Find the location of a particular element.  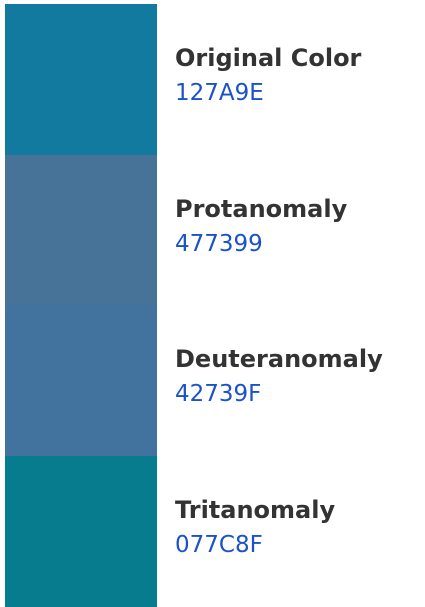

color-name: Tritanomaly is located at coordinates (255, 510).